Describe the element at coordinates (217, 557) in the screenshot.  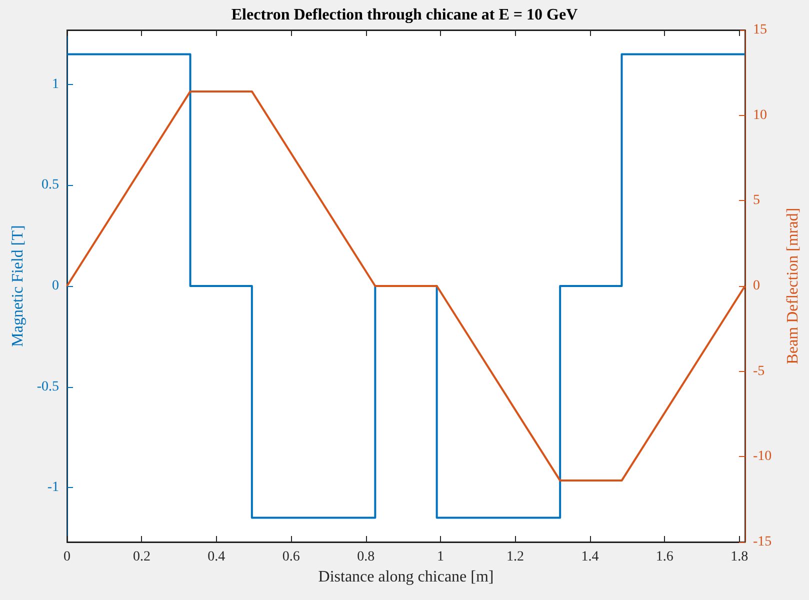
I see `x-tick-label: 0.4` at that location.